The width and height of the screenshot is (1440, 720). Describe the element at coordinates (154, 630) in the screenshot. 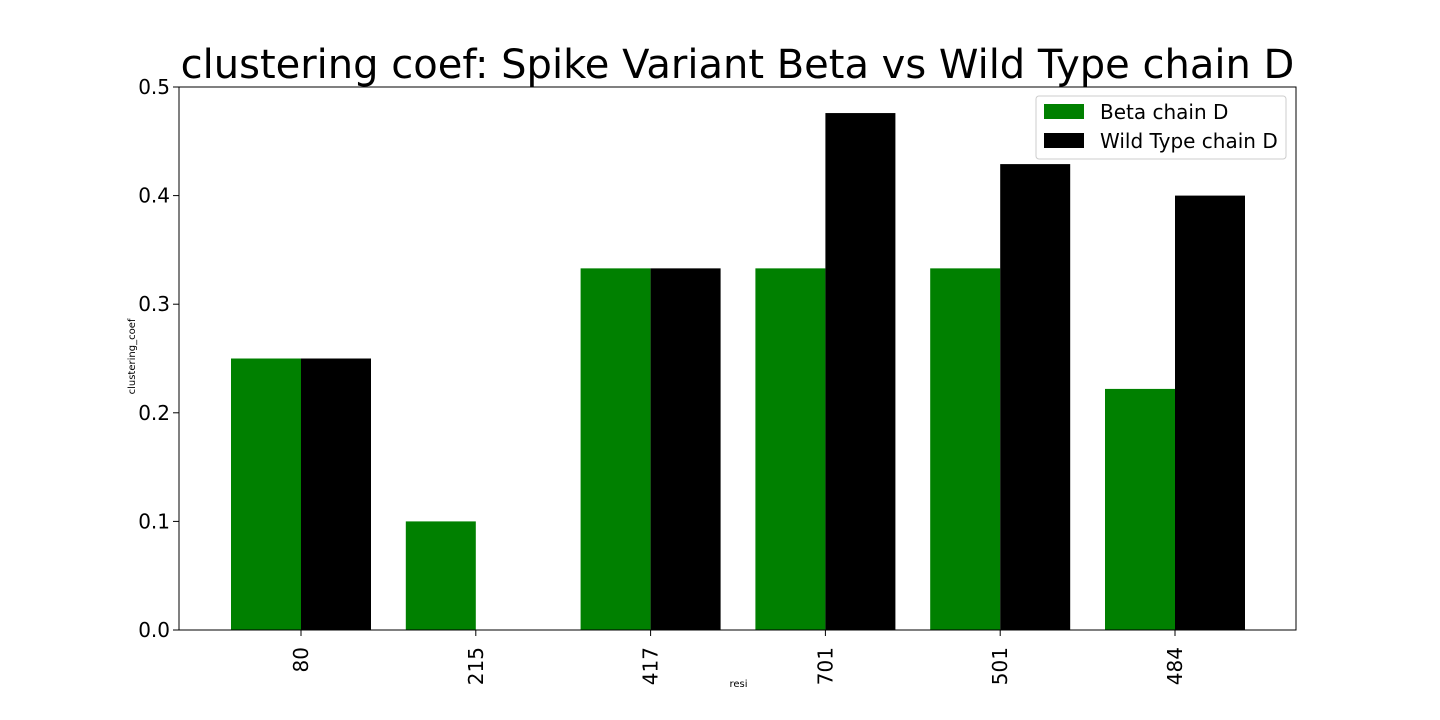

I see `y-tick-label: 0.0` at that location.